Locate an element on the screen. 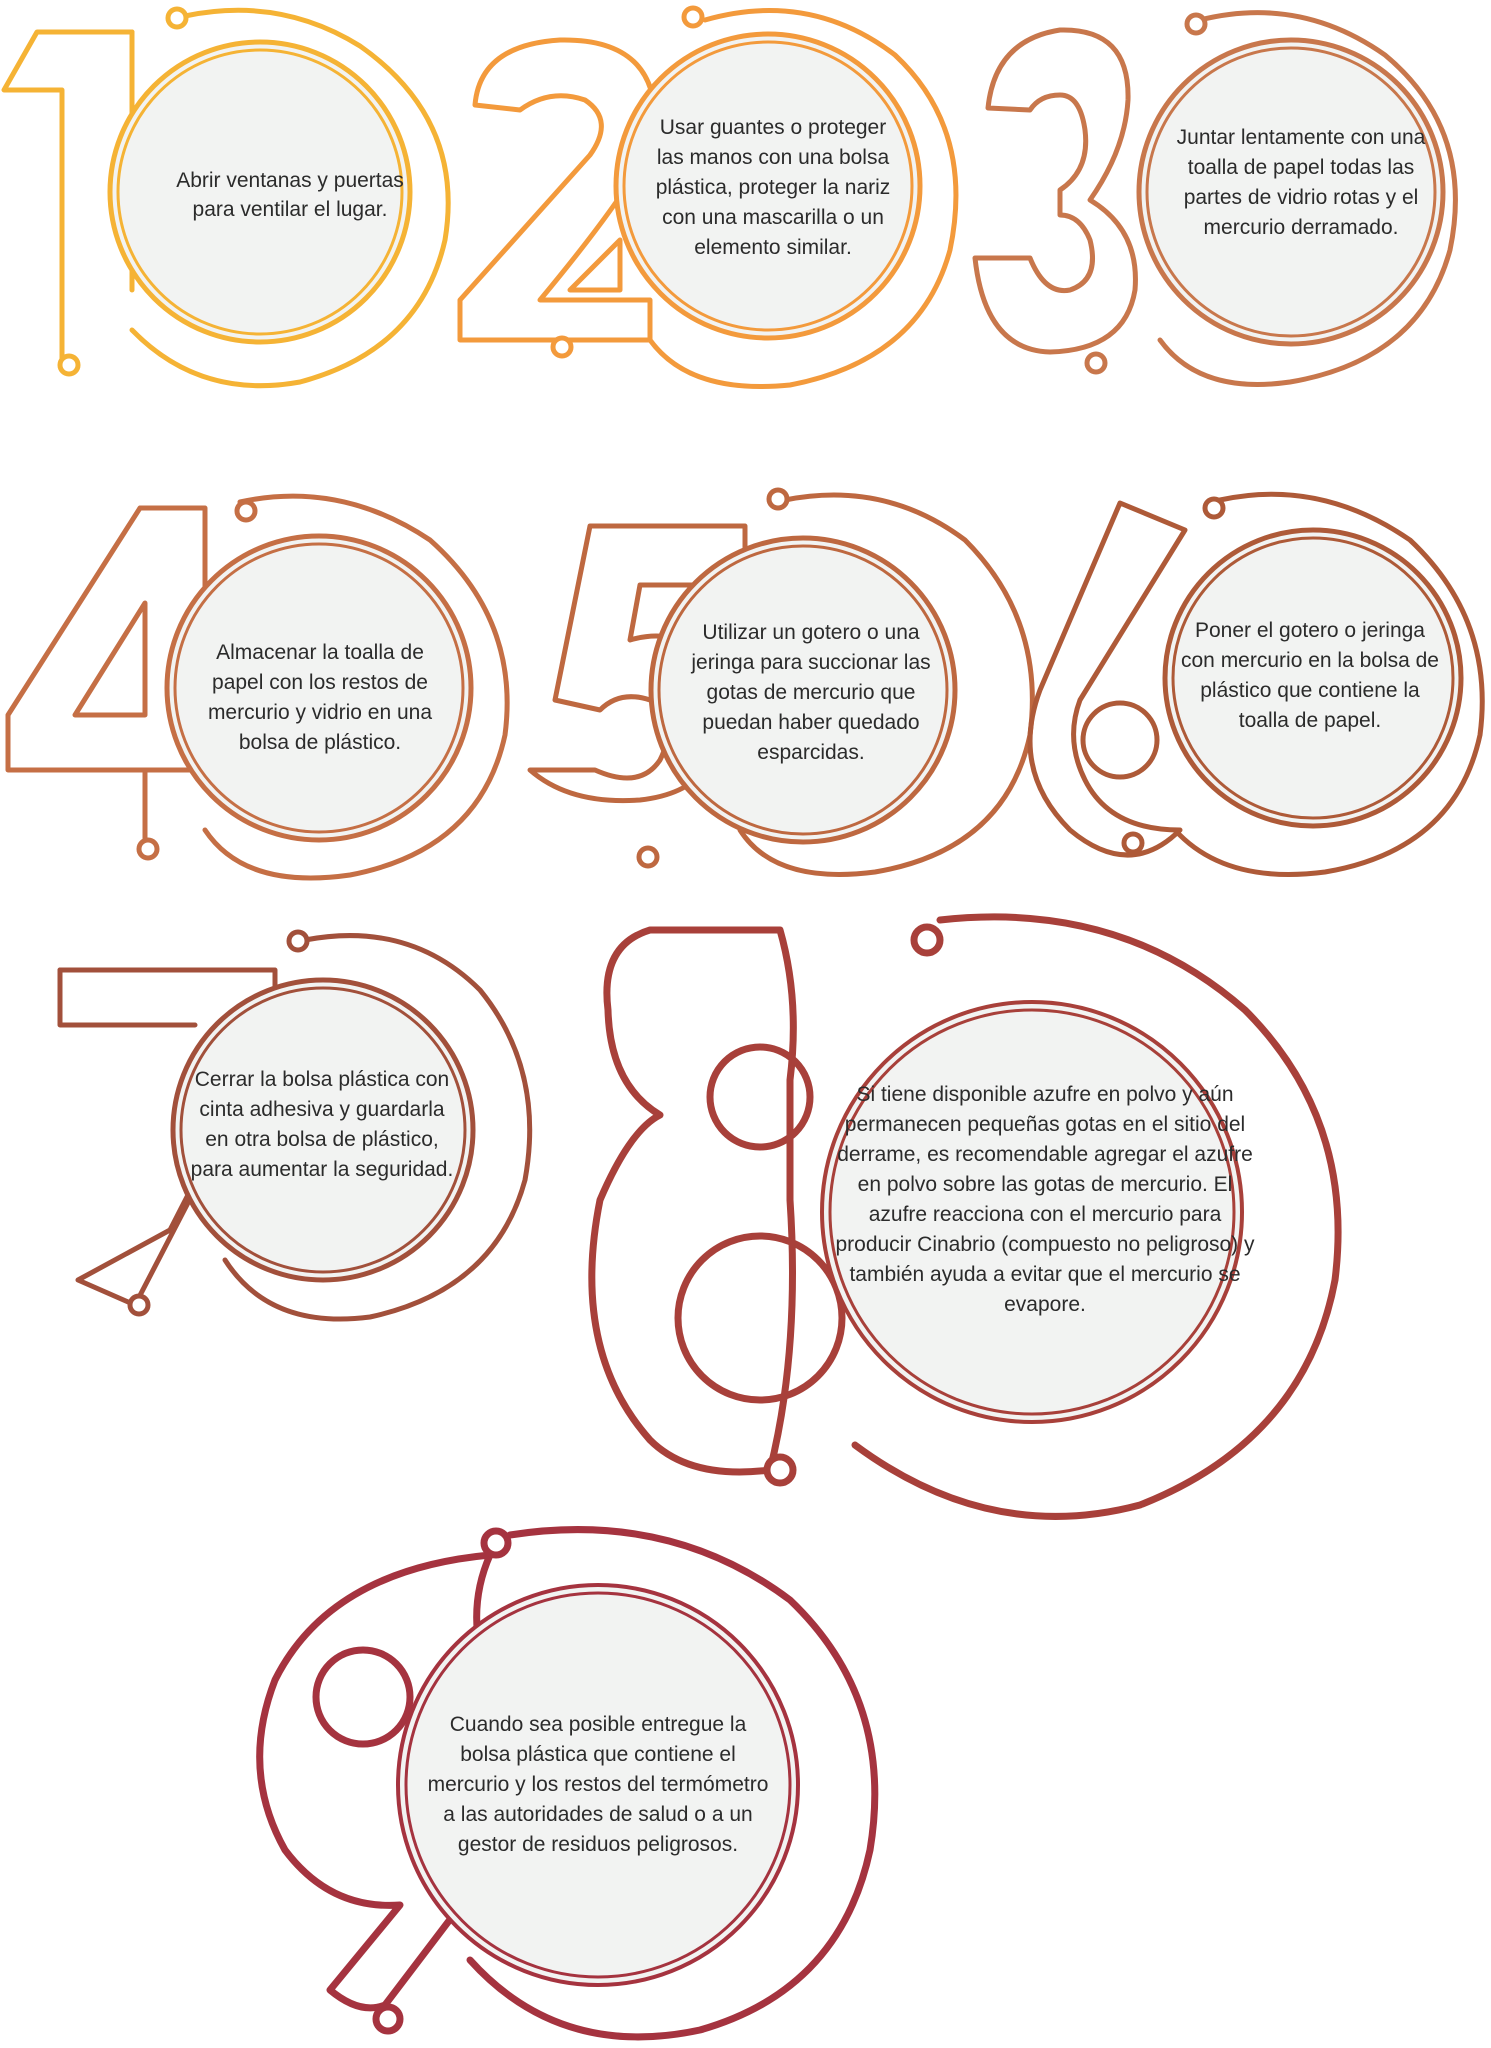 This screenshot has height=2048, width=1491. step-4-outer-arc is located at coordinates (356, 687).